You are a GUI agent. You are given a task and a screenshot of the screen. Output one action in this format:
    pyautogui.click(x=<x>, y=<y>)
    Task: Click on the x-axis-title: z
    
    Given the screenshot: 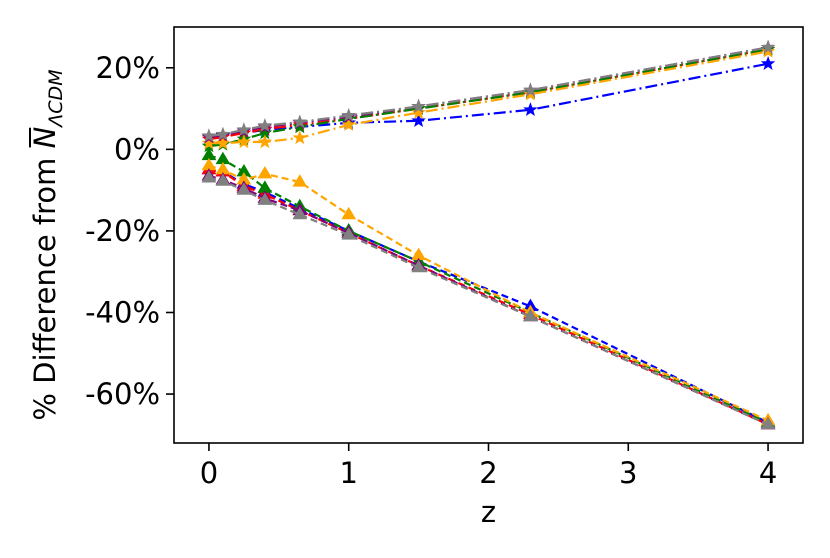 What is the action you would take?
    pyautogui.click(x=488, y=512)
    